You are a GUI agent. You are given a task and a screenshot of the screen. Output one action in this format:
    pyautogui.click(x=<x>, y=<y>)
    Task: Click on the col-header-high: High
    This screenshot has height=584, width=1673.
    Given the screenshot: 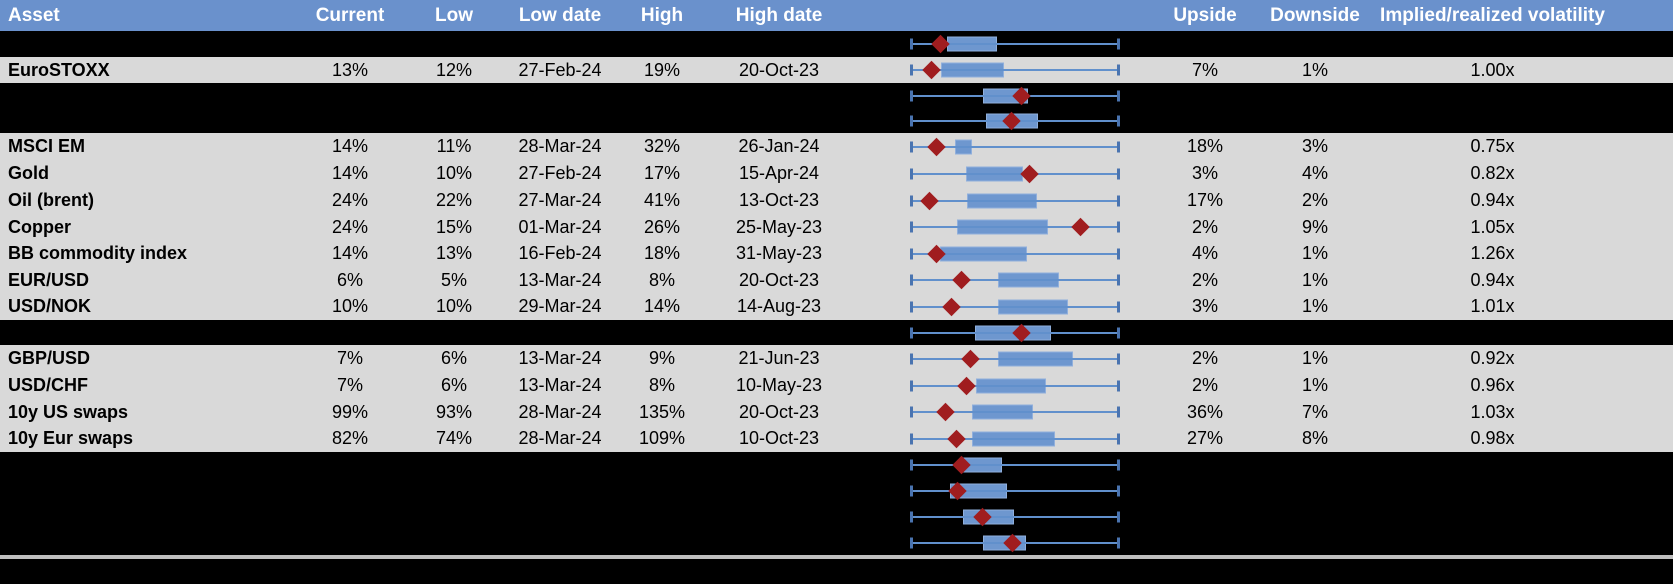 What is the action you would take?
    pyautogui.click(x=662, y=15)
    